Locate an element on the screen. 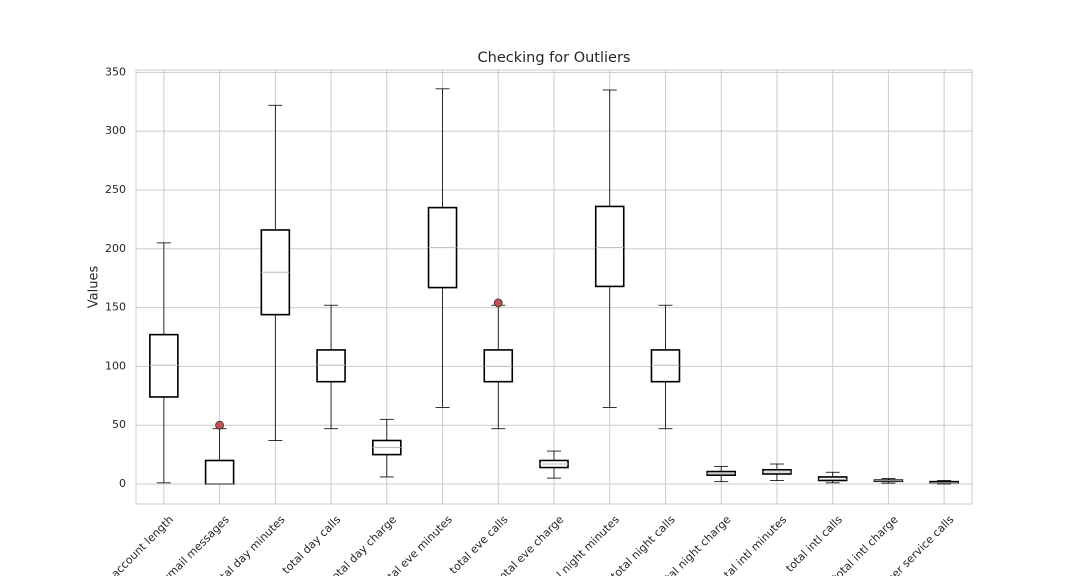 Image resolution: width=1080 pixels, height=576 pixels. y-tick-label: 50 is located at coordinates (119, 424).